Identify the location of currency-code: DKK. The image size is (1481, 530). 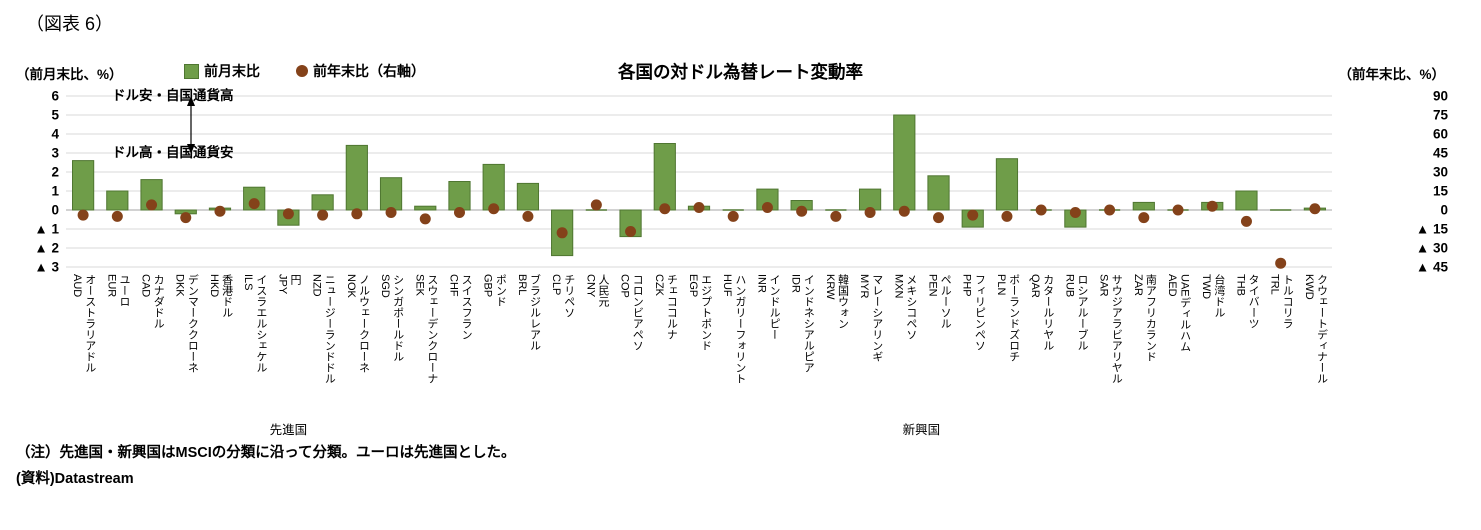
(179, 285).